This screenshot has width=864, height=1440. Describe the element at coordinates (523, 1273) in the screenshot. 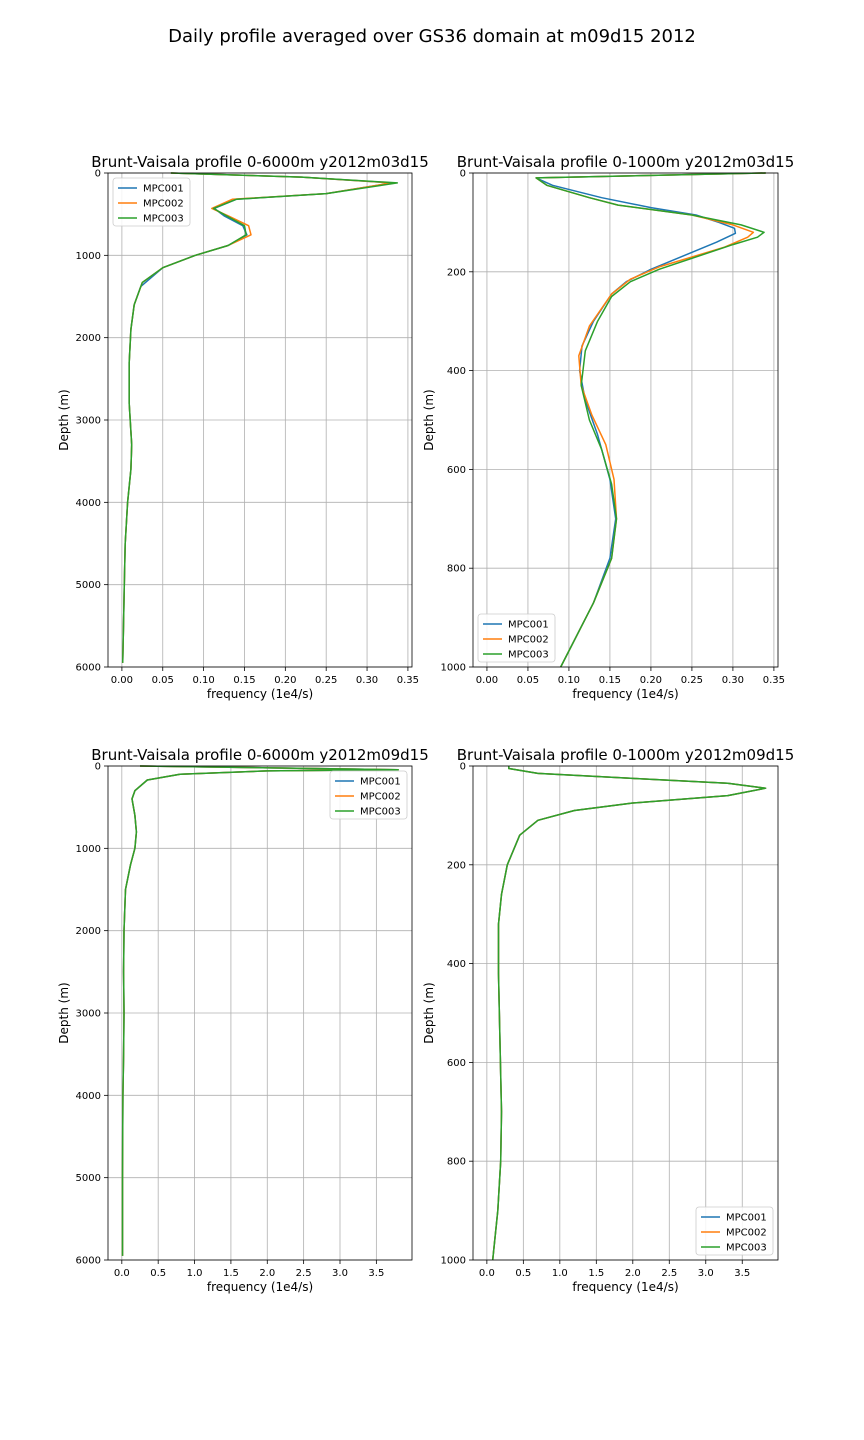

I see `x-tick-label: 0.5` at that location.